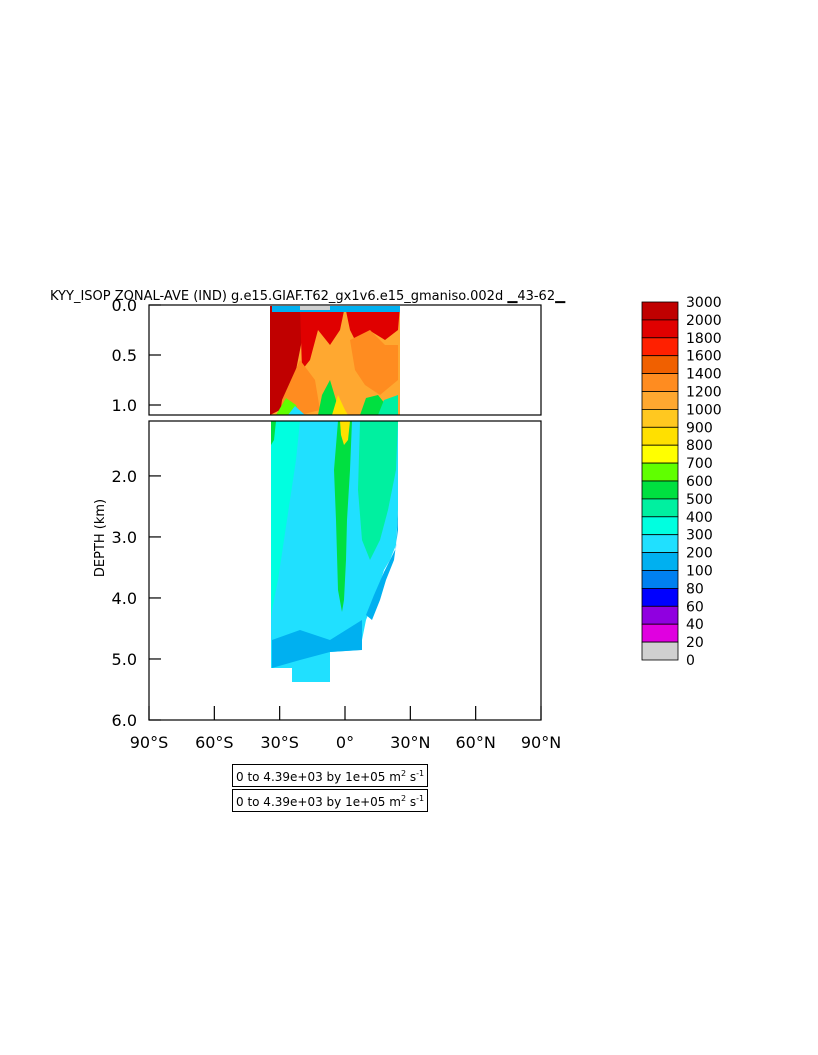 This screenshot has width=818, height=1055. I want to click on lower-panel-field, so click(334, 551).